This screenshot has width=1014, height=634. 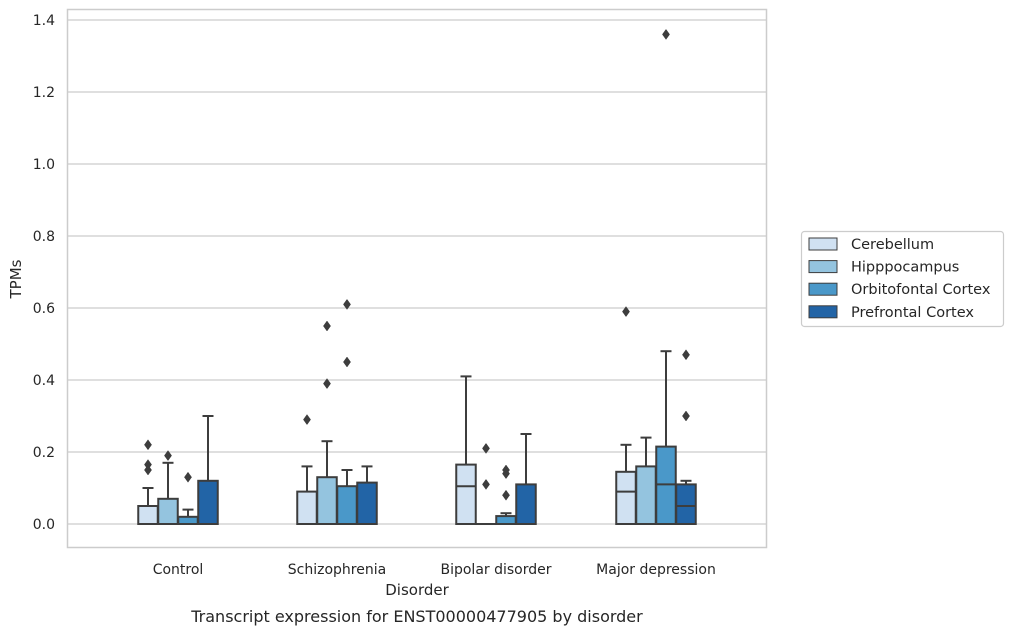 What do you see at coordinates (44, 273) in the screenshot?
I see `y-tick-labels: 0.0 0.2 0.4 0.6 0.8 1.0 1.2 1.4` at bounding box center [44, 273].